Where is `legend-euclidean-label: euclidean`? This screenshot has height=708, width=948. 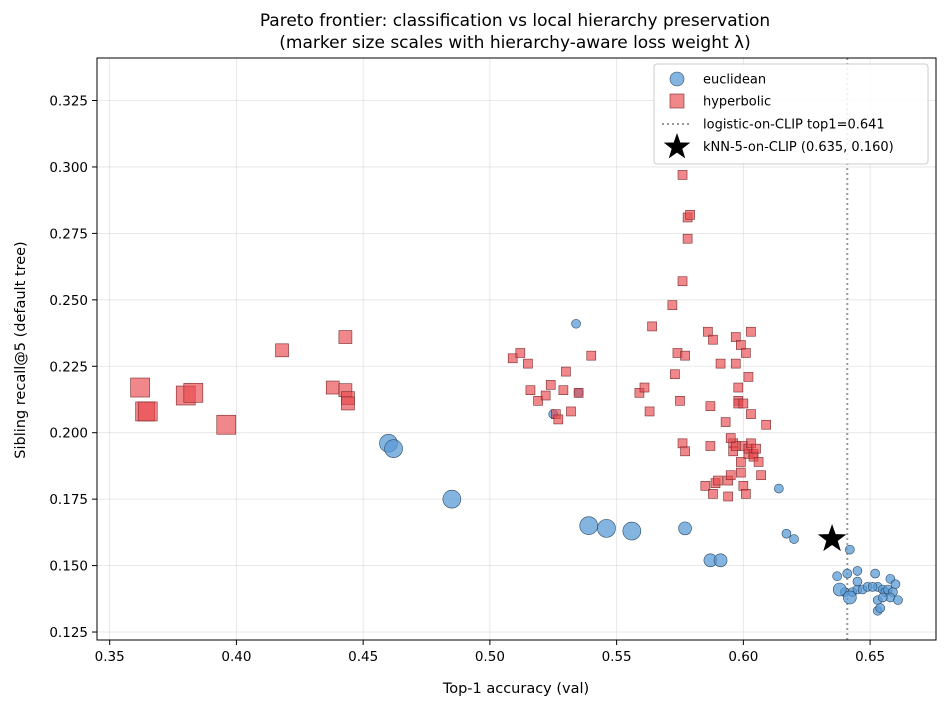
legend-euclidean-label: euclidean is located at coordinates (734, 80).